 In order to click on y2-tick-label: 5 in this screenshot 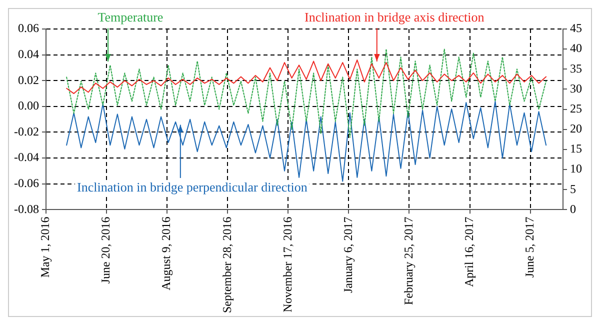, I will do `click(573, 189)`.